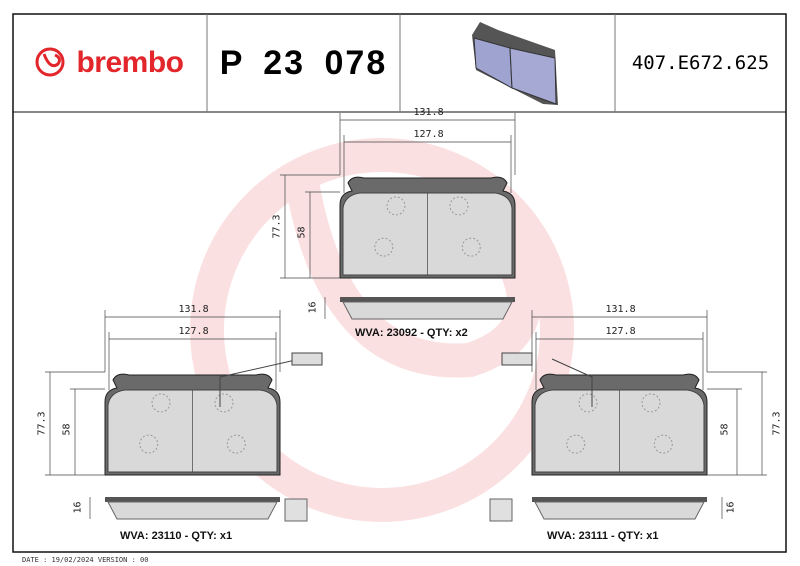 The image size is (800, 566). Describe the element at coordinates (303, 62) in the screenshot. I see `part-number: P 23 078` at that location.